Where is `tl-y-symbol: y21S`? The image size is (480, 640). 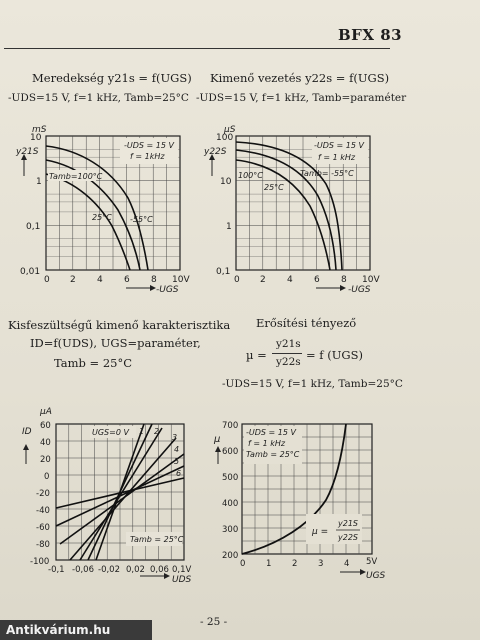
tl-y-symbol: y21S is located at coordinates (27, 152).